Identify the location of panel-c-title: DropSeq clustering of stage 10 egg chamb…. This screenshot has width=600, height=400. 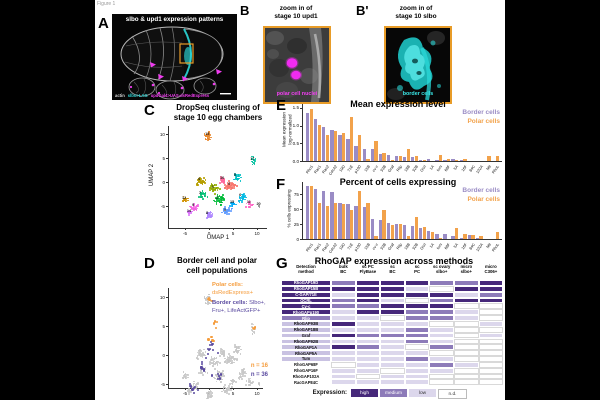
(218, 112).